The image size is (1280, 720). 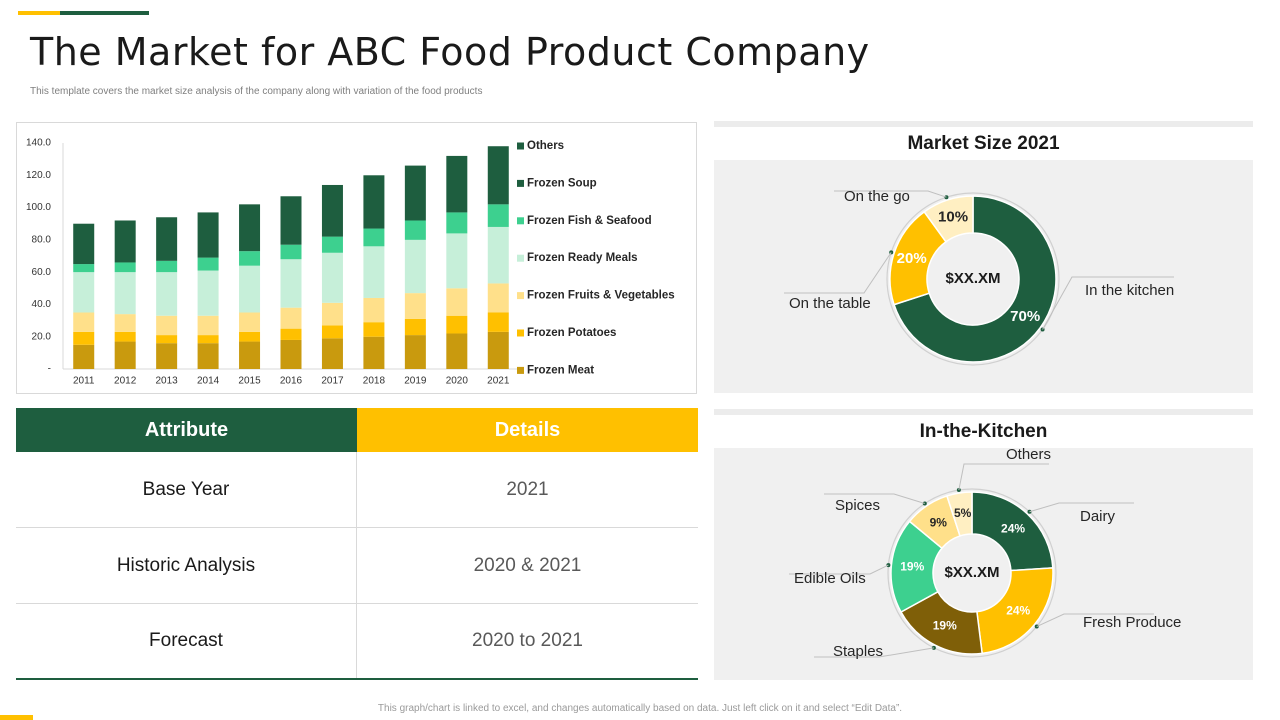 I want to click on table-row: Forecast 2020 to 2021, so click(x=357, y=642).